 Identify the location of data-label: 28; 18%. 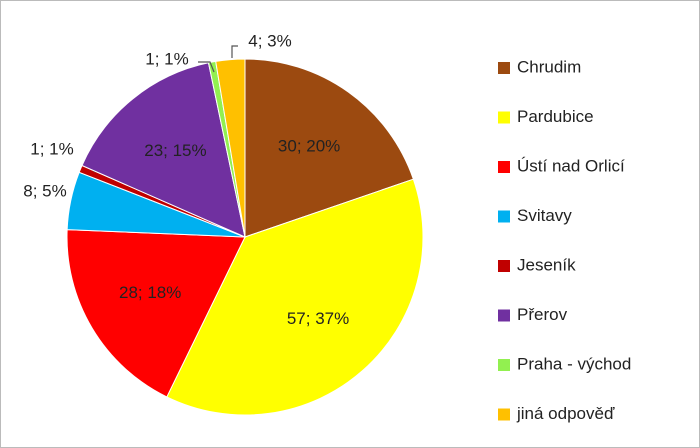
(150, 292).